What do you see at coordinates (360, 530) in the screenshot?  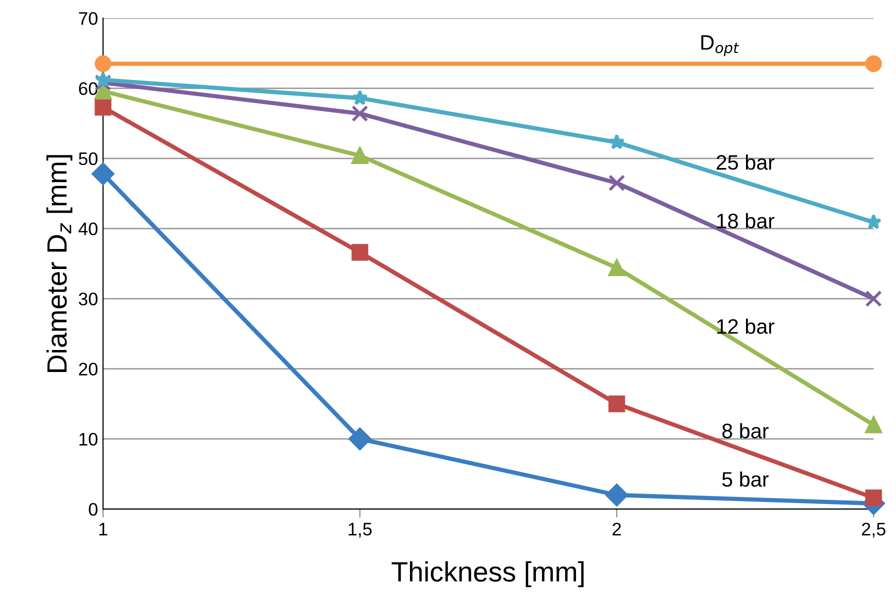 I see `x-tick-label: 1,5` at bounding box center [360, 530].